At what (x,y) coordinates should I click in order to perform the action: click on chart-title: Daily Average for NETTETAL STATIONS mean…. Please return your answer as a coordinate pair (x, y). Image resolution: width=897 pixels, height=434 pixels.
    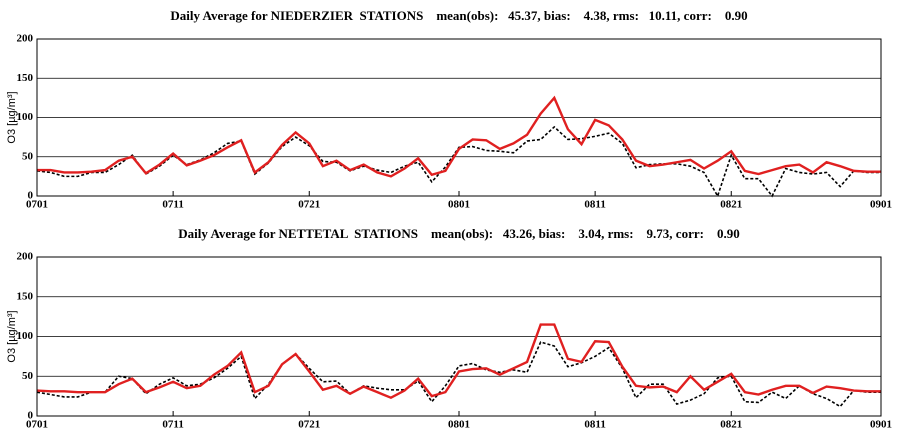
    Looking at the image, I should click on (458, 233).